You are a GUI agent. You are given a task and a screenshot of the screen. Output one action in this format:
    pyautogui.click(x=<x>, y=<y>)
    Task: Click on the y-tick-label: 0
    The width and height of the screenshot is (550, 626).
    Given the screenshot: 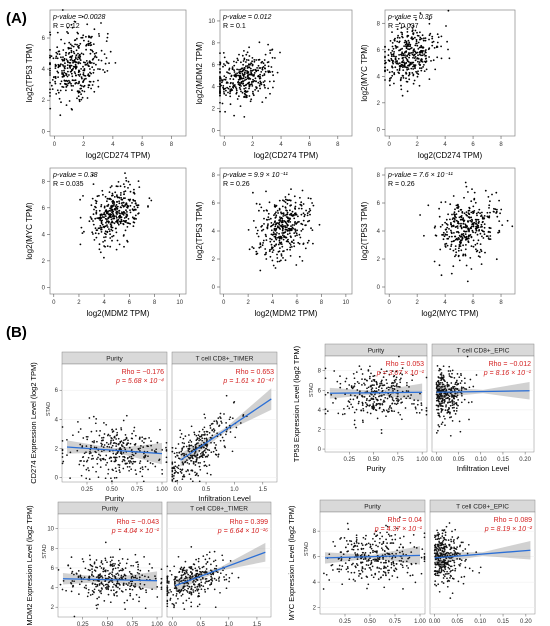 What is the action you would take?
    pyautogui.click(x=214, y=288)
    